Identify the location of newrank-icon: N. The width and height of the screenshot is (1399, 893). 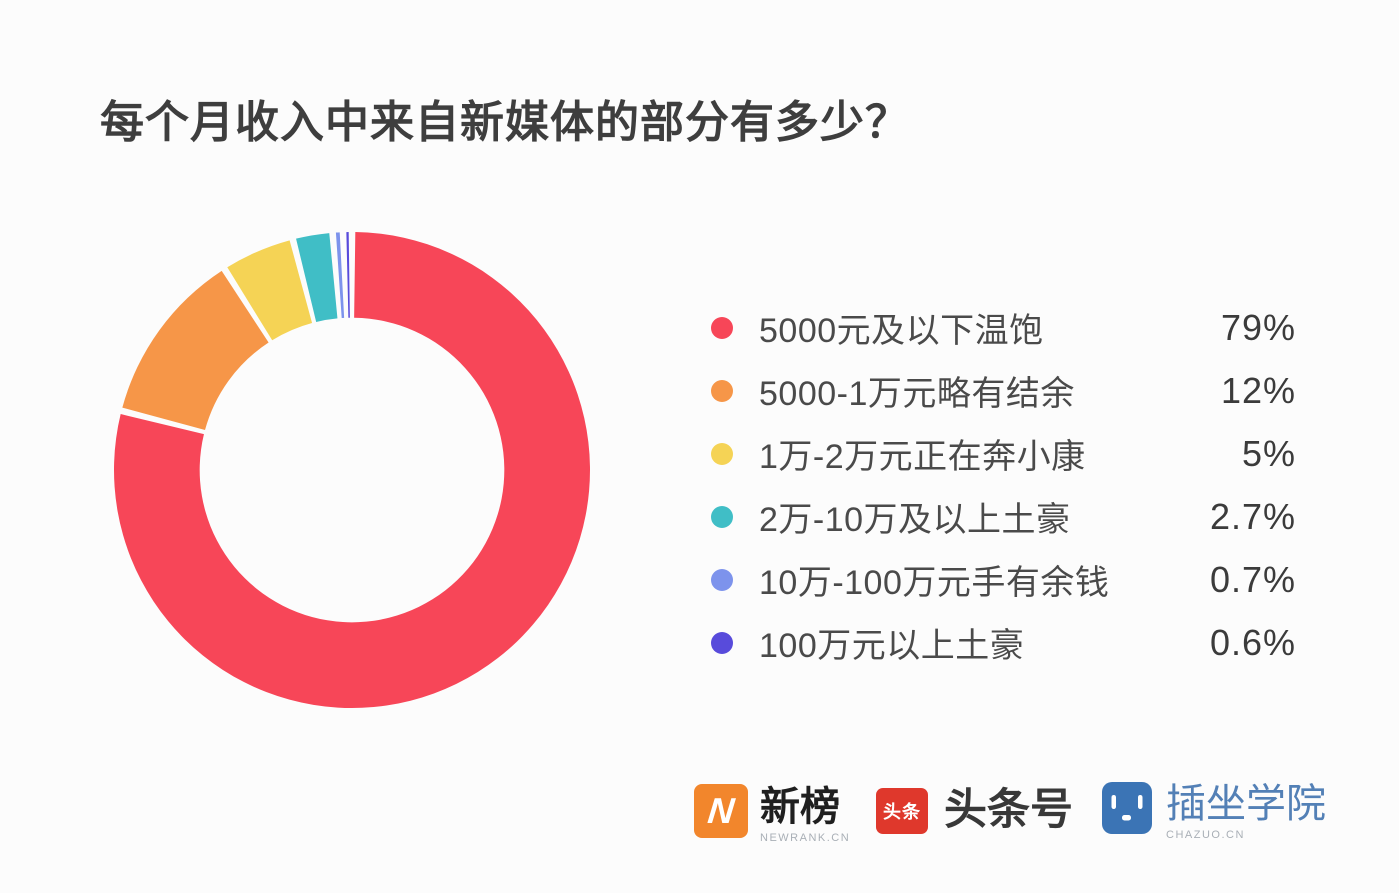
(721, 811).